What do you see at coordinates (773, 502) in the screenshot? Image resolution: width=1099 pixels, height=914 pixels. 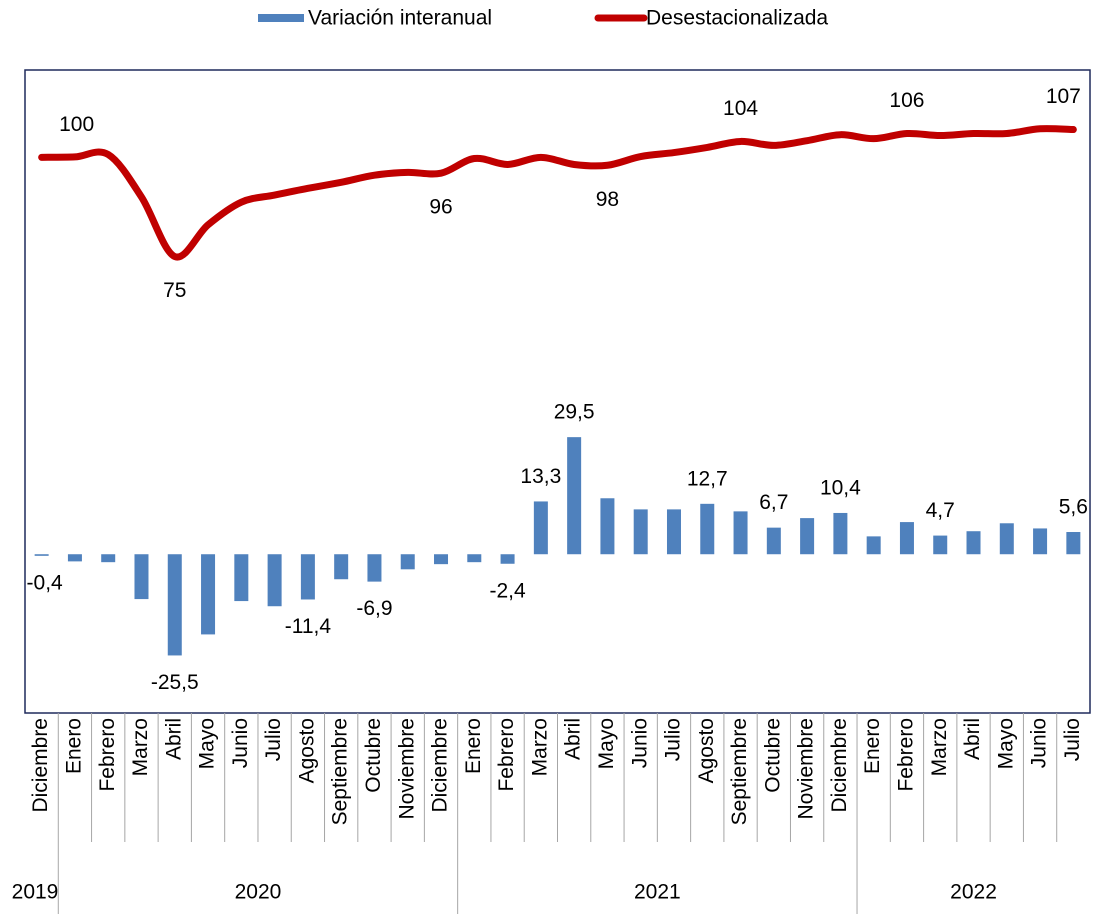 I see `data-label: 6,7` at bounding box center [773, 502].